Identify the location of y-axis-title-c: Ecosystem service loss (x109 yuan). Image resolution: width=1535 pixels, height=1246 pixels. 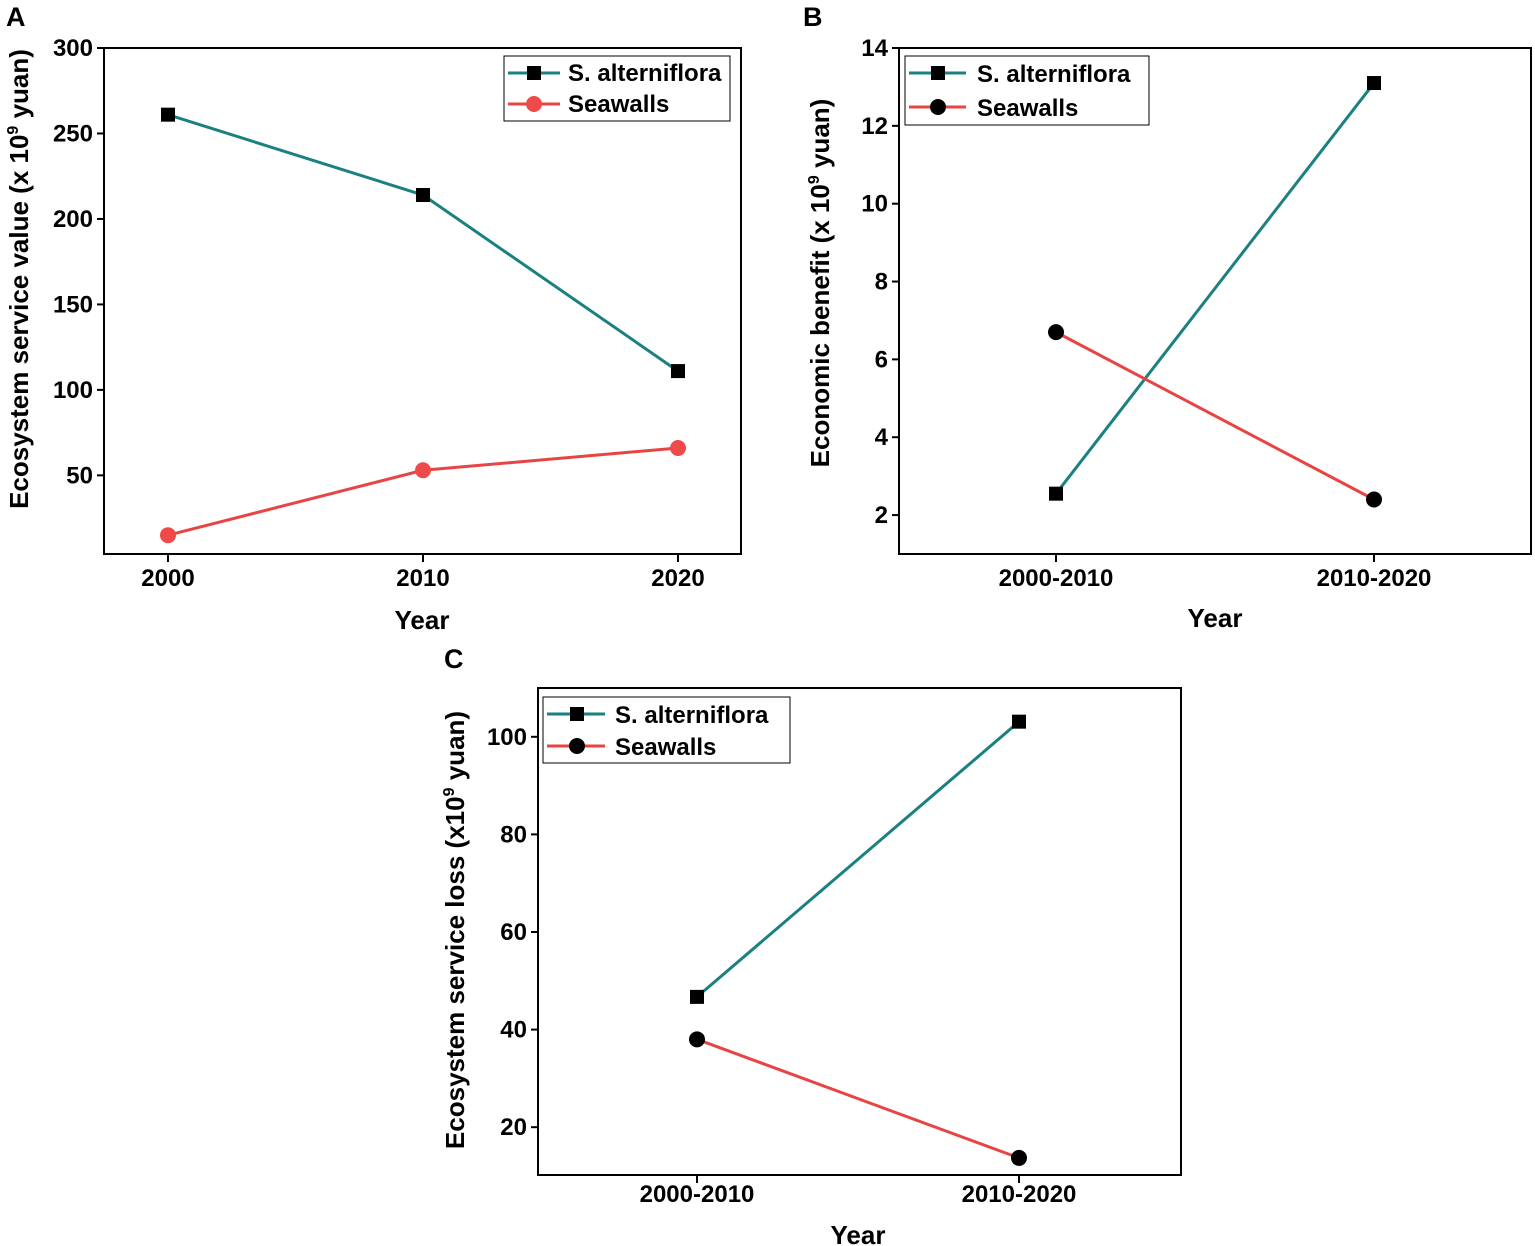
(455, 930).